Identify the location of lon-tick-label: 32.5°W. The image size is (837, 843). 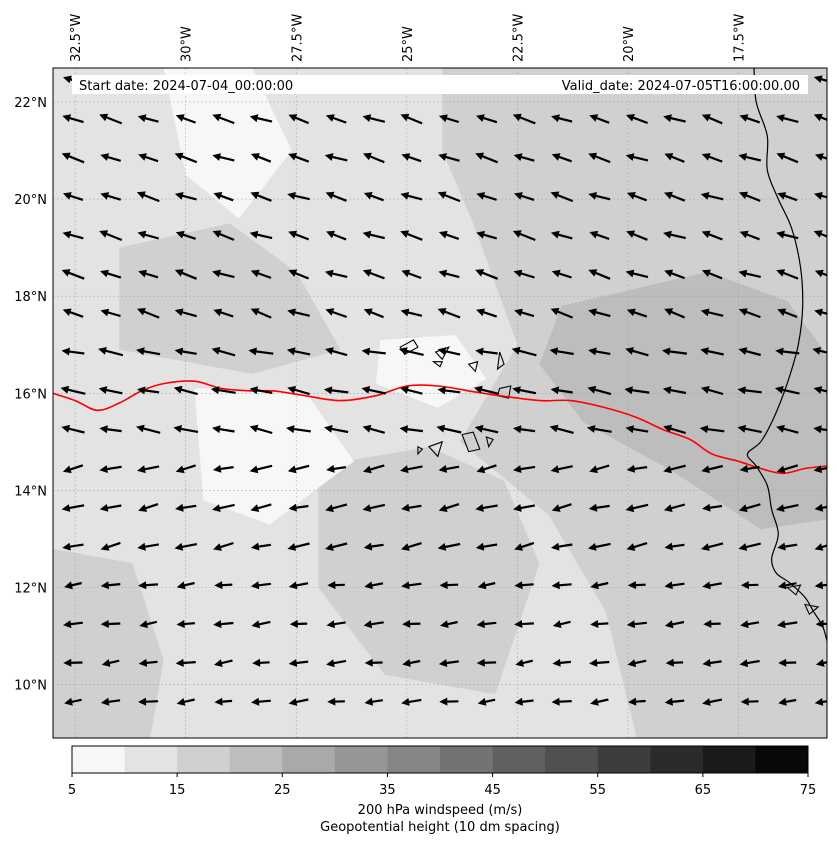
(76, 38).